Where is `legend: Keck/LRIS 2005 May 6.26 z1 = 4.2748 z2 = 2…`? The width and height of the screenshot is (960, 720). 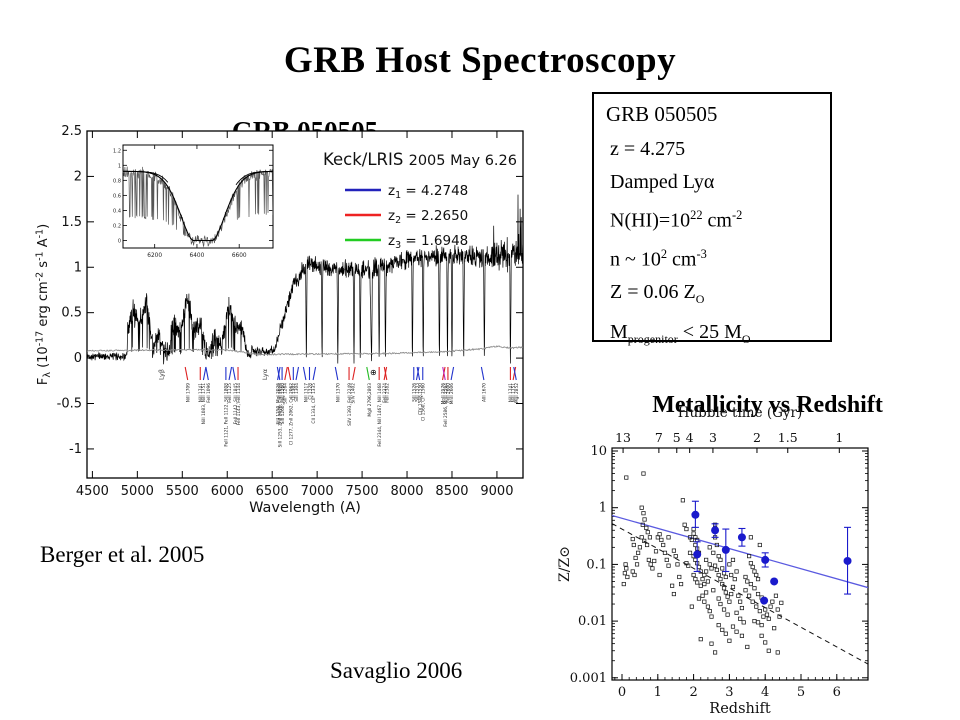
legend: Keck/LRIS 2005 May 6.26 z1 = 4.2748 z2 = 2… is located at coordinates (420, 200).